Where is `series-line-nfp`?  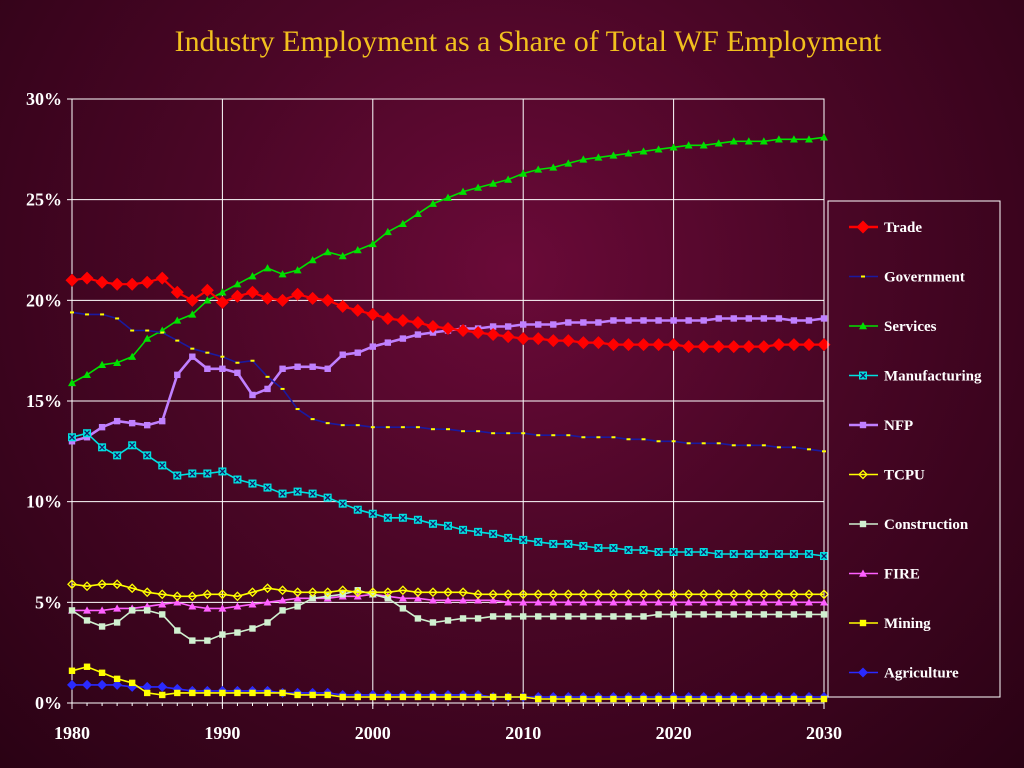 series-line-nfp is located at coordinates (448, 380).